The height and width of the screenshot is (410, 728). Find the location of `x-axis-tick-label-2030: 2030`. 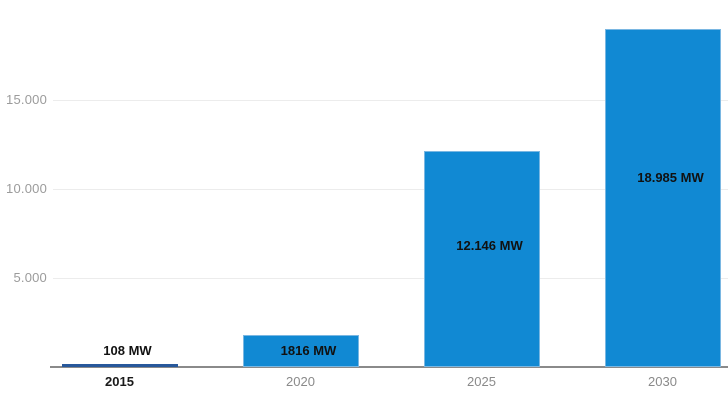

x-axis-tick-label-2030: 2030 is located at coordinates (662, 381).